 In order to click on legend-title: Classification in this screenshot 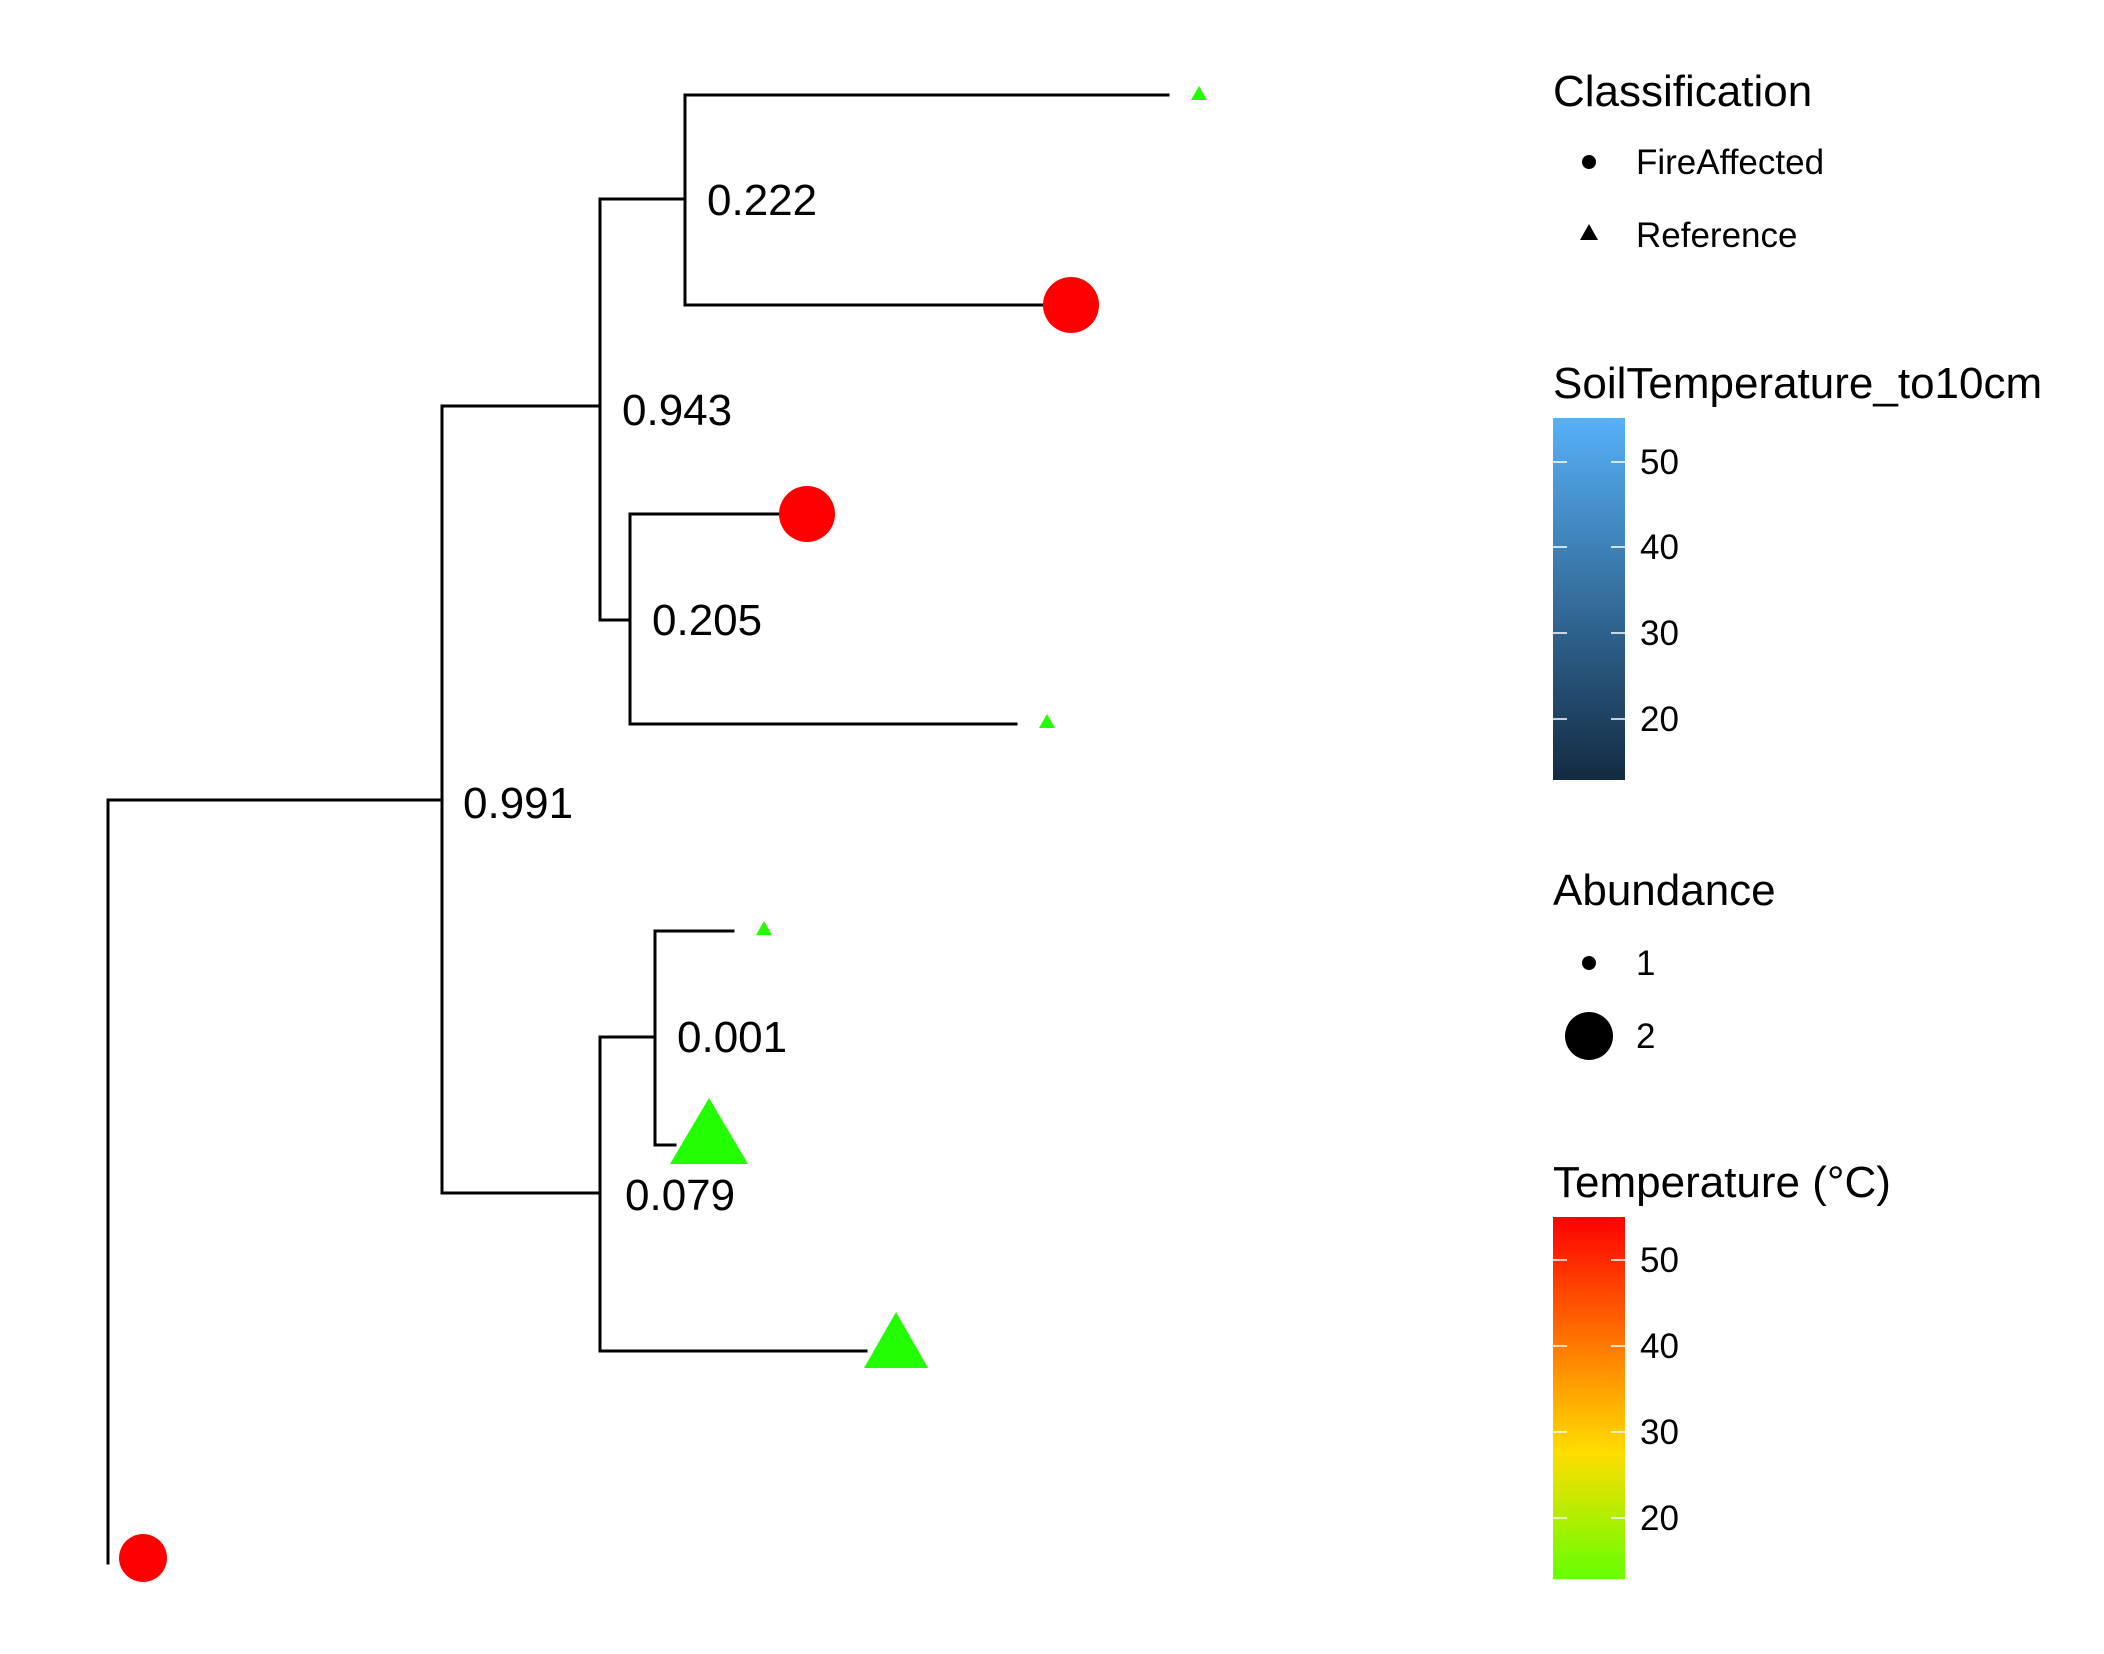, I will do `click(1682, 91)`.